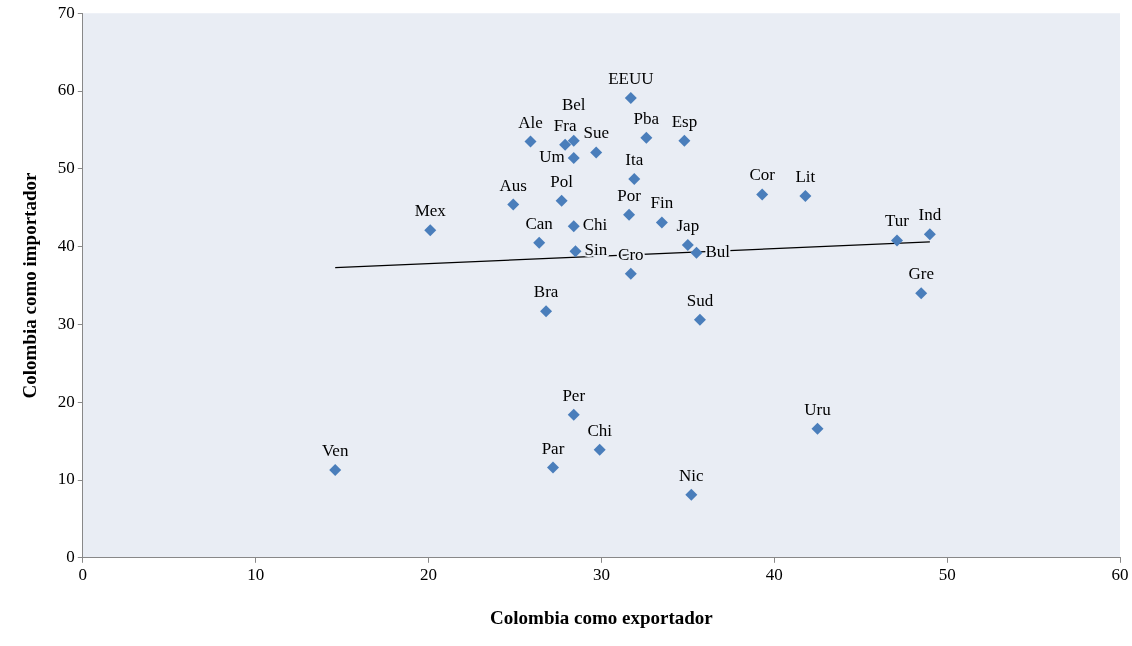 The image size is (1132, 646). I want to click on x-tick-label: 30, so click(601, 575).